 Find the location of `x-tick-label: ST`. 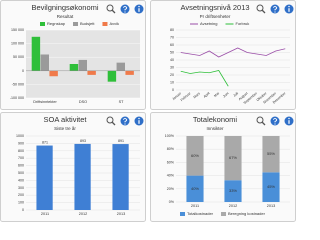

x-tick-label: ST is located at coordinates (122, 102).